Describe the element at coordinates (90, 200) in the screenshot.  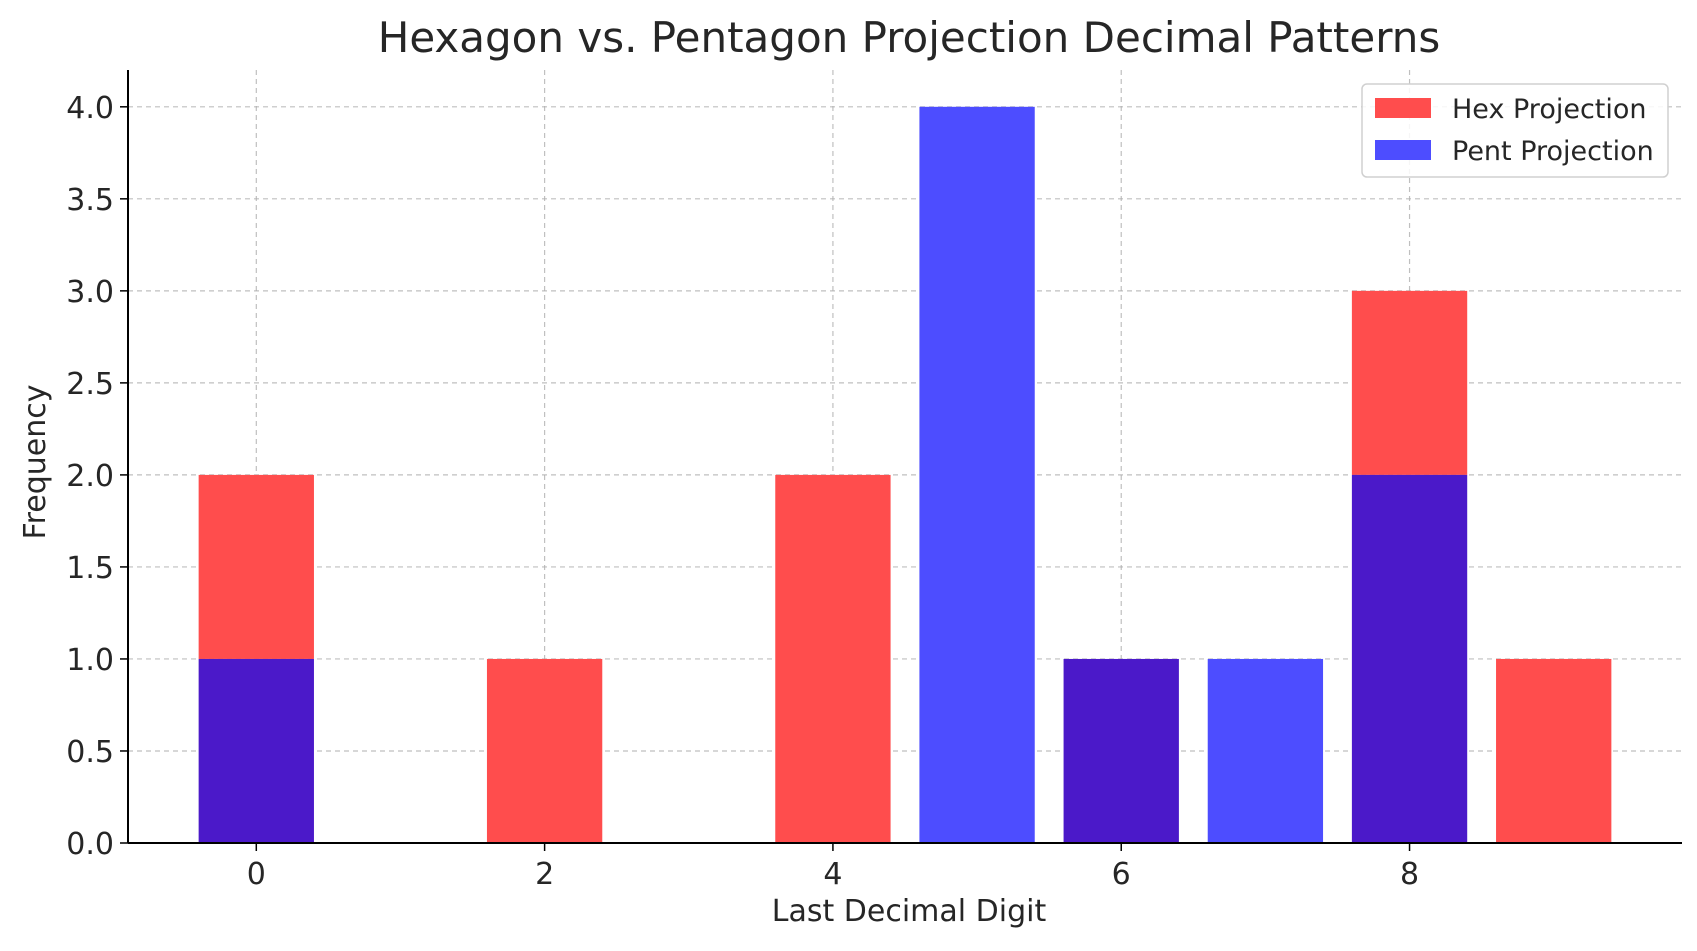
I see `y-tick-label: 3.5` at that location.